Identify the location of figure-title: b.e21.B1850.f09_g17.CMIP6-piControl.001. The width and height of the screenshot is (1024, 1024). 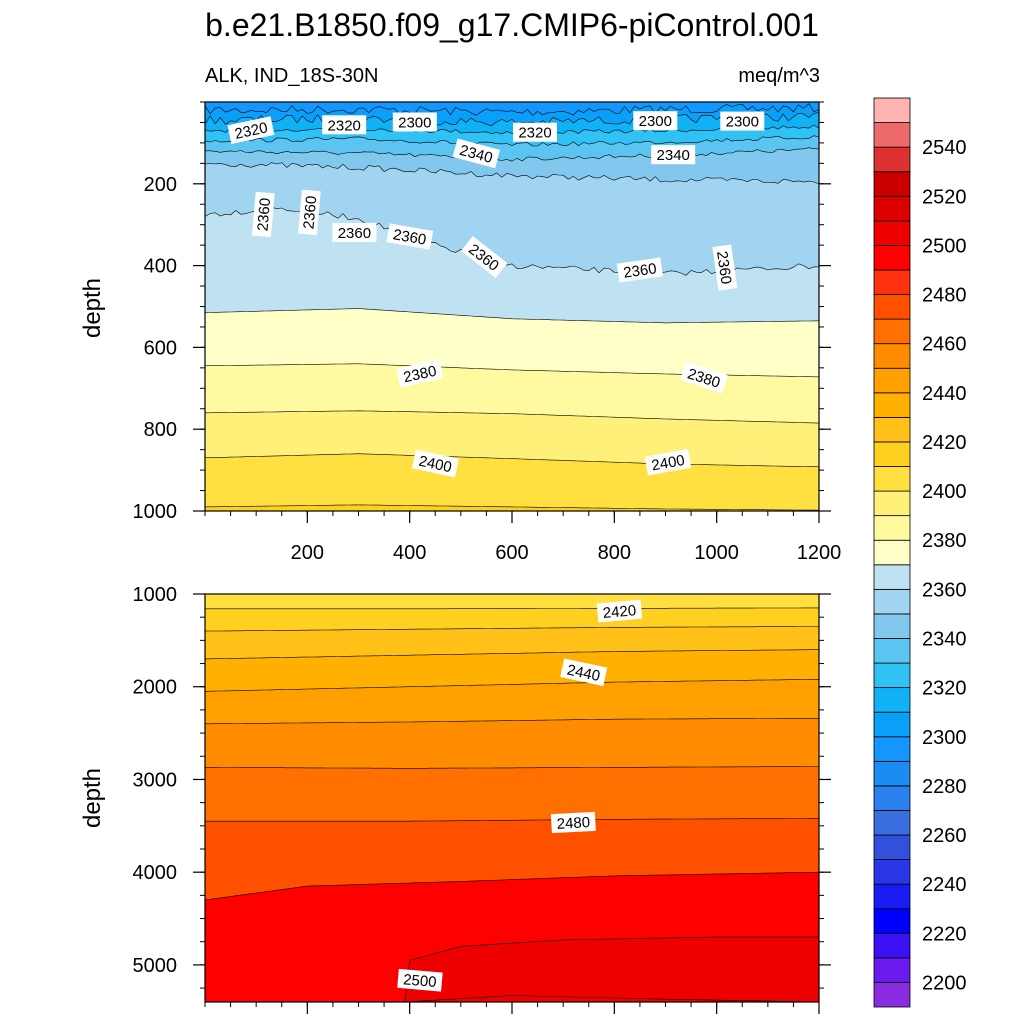
(512, 25).